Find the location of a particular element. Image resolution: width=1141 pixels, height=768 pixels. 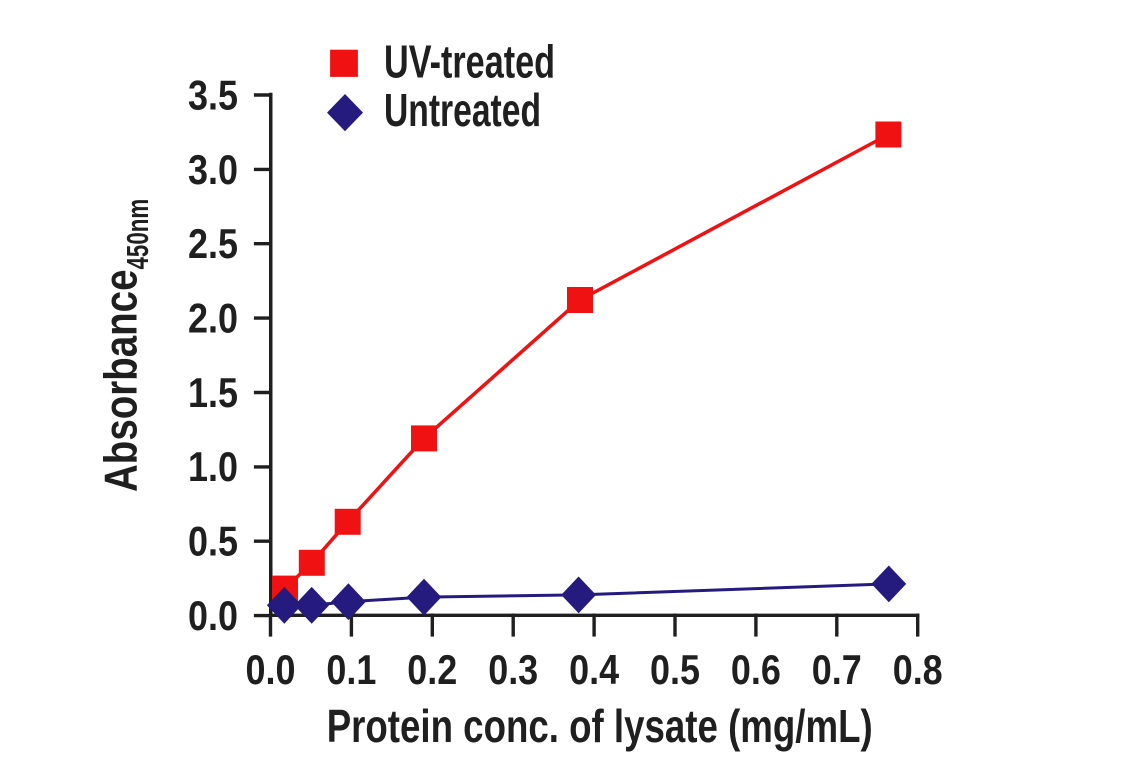

svg-text: 0.7 is located at coordinates (837, 669).